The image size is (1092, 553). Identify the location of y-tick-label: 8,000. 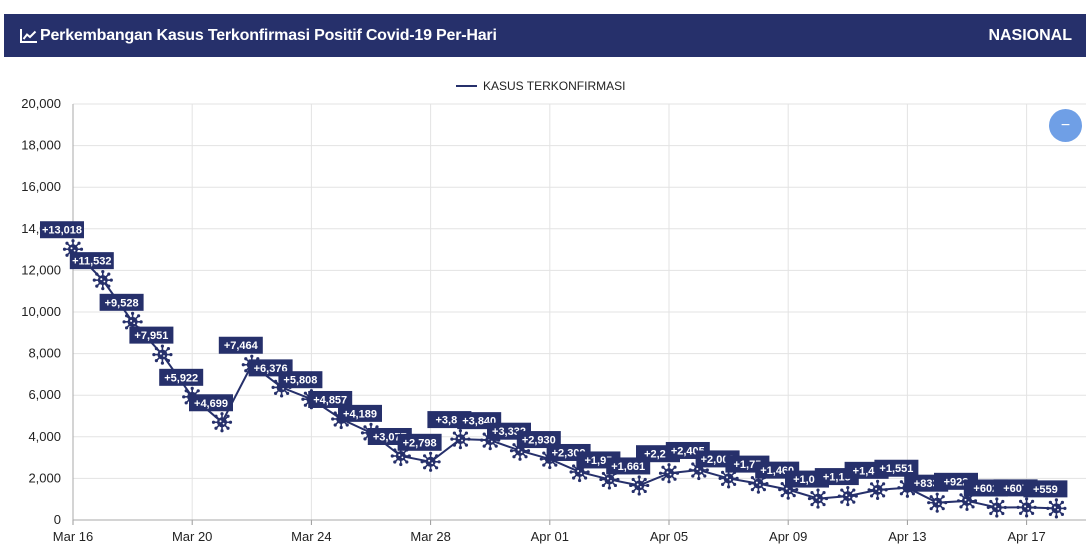
(44, 353).